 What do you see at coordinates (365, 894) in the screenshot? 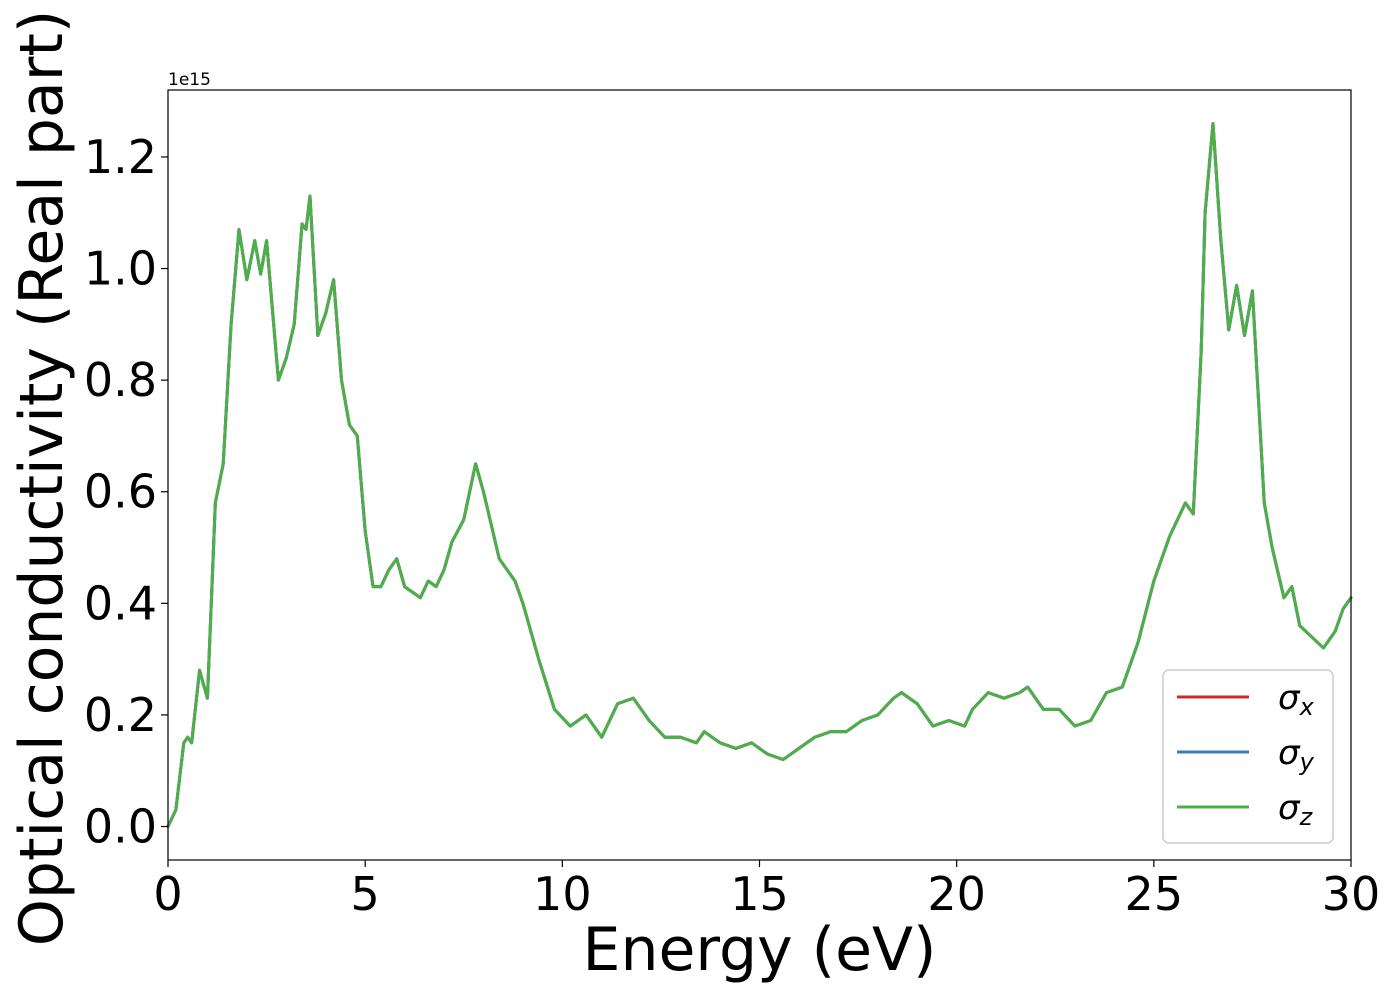
I see `x-tick-label: 5` at bounding box center [365, 894].